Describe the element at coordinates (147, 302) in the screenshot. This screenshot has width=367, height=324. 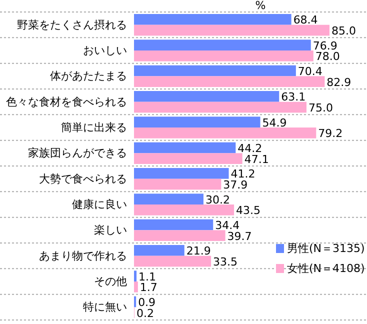
I see `data-label: 0.9` at that location.